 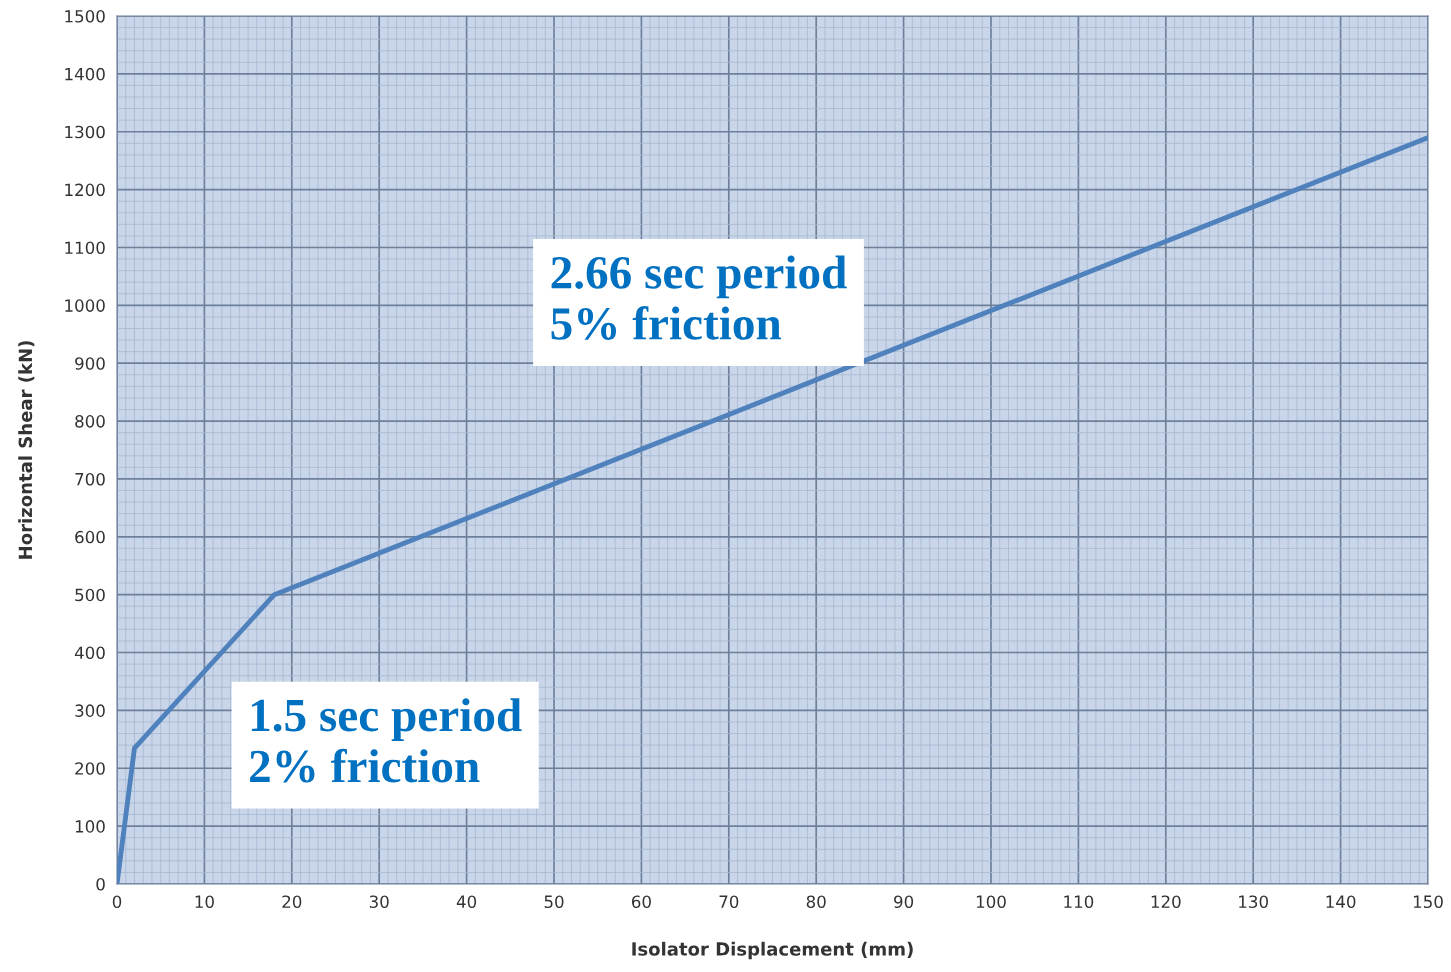 I want to click on x-tick-label: 120, so click(x=1166, y=902).